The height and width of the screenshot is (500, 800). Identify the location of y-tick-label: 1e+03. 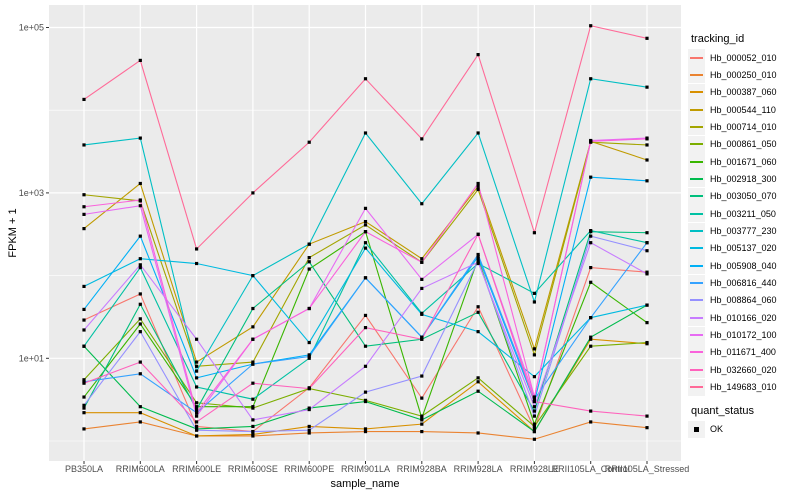
(31, 193).